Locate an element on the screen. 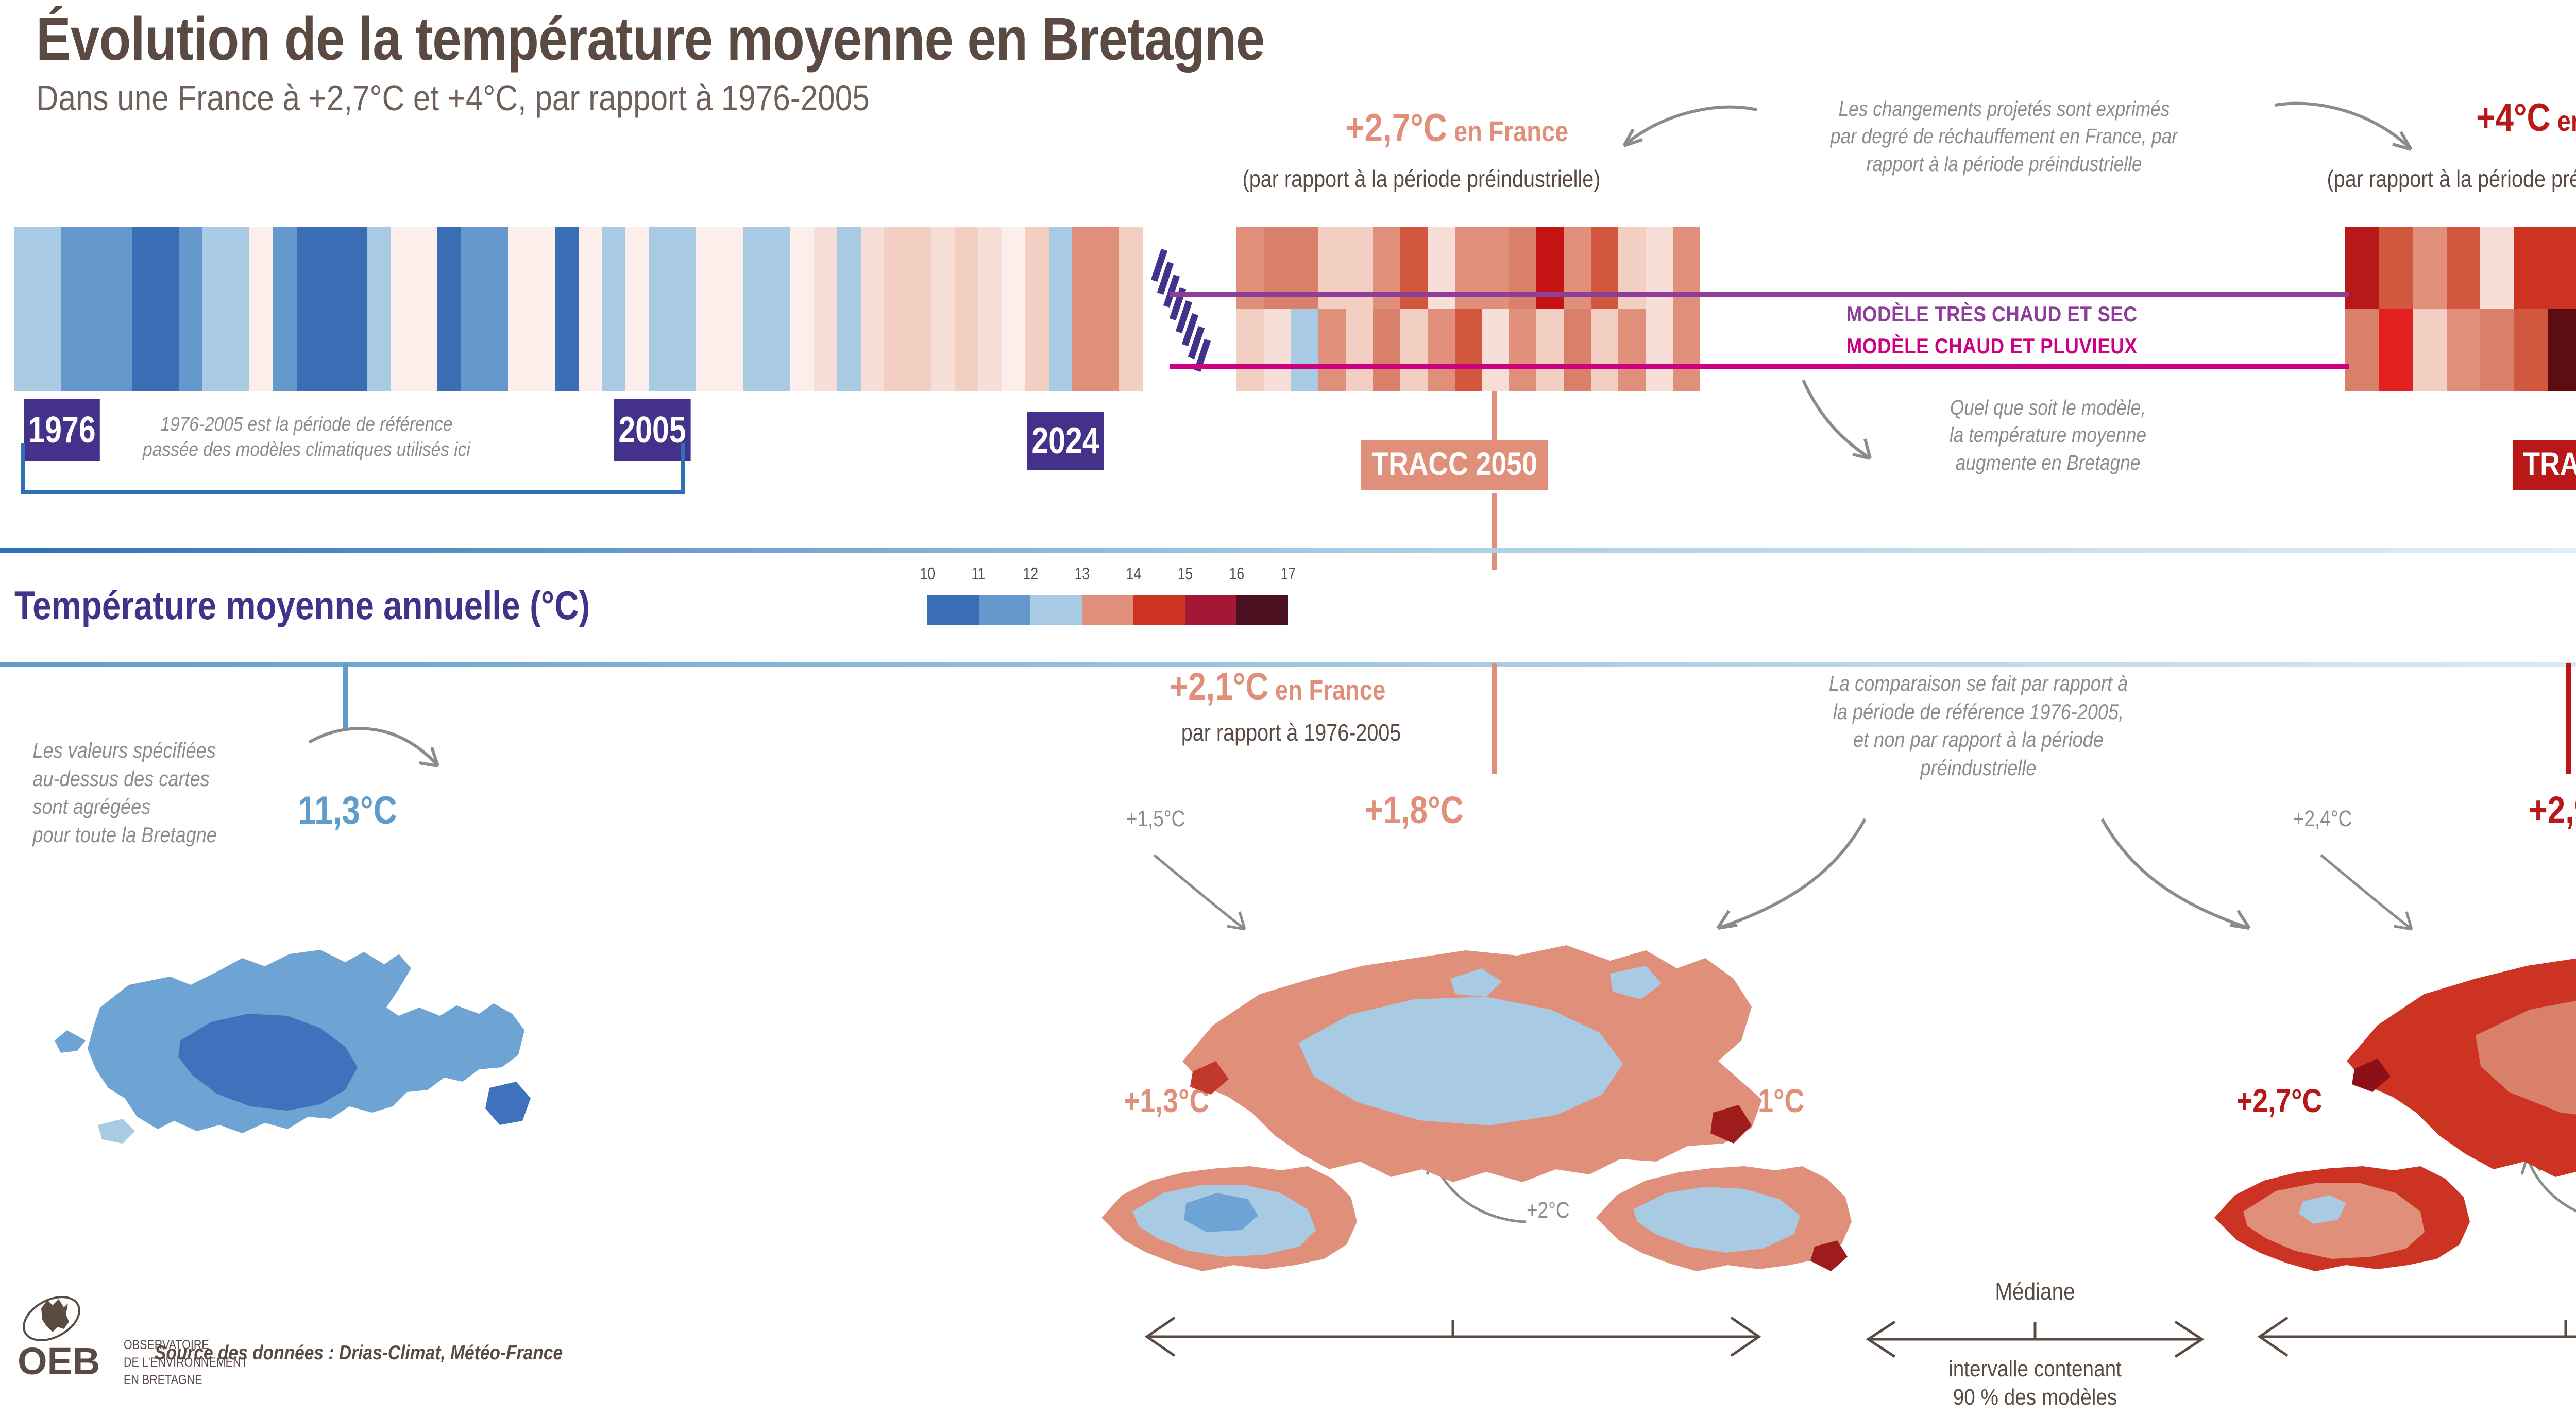 This screenshot has width=2576, height=1416. map-bretagne-2050-median is located at coordinates (1472, 1063).